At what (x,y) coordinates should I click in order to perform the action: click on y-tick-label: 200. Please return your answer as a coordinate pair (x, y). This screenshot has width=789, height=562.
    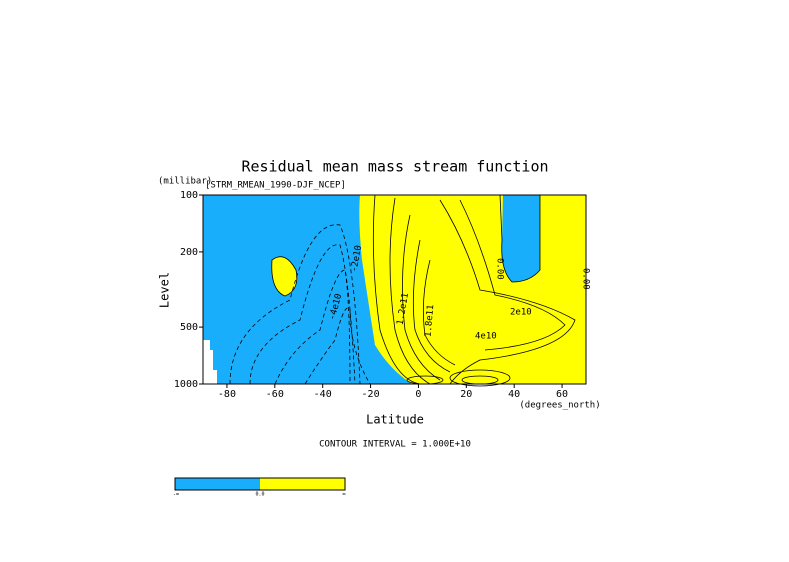
    Looking at the image, I should click on (189, 252).